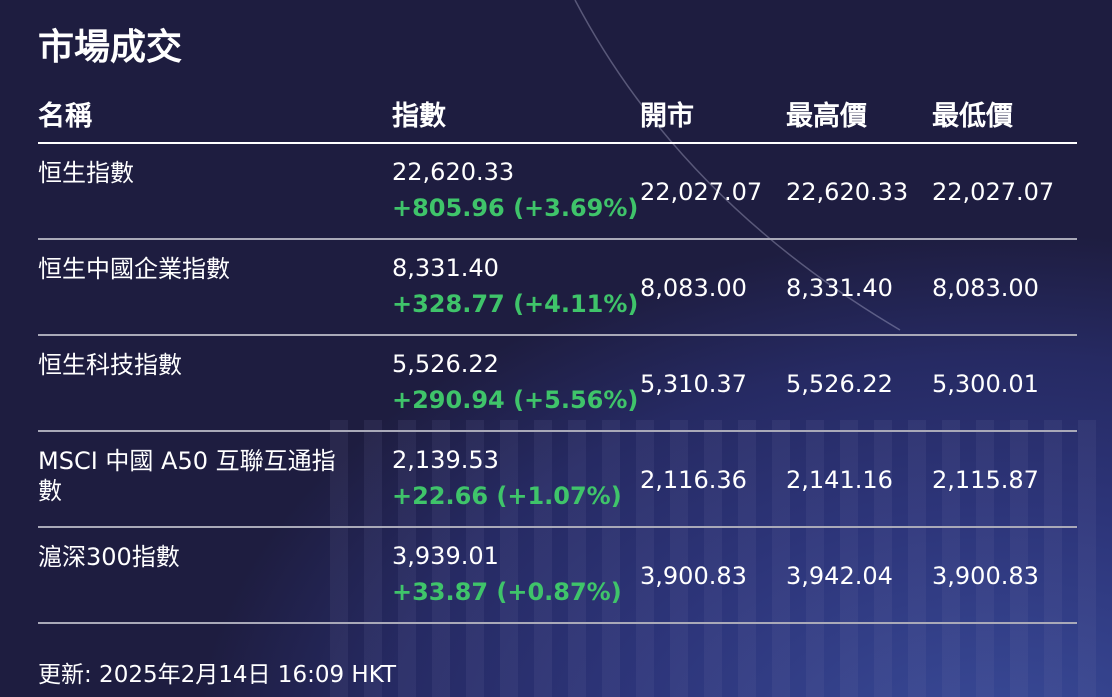  Describe the element at coordinates (985, 576) in the screenshot. I see `low-value: 3,900.83` at that location.